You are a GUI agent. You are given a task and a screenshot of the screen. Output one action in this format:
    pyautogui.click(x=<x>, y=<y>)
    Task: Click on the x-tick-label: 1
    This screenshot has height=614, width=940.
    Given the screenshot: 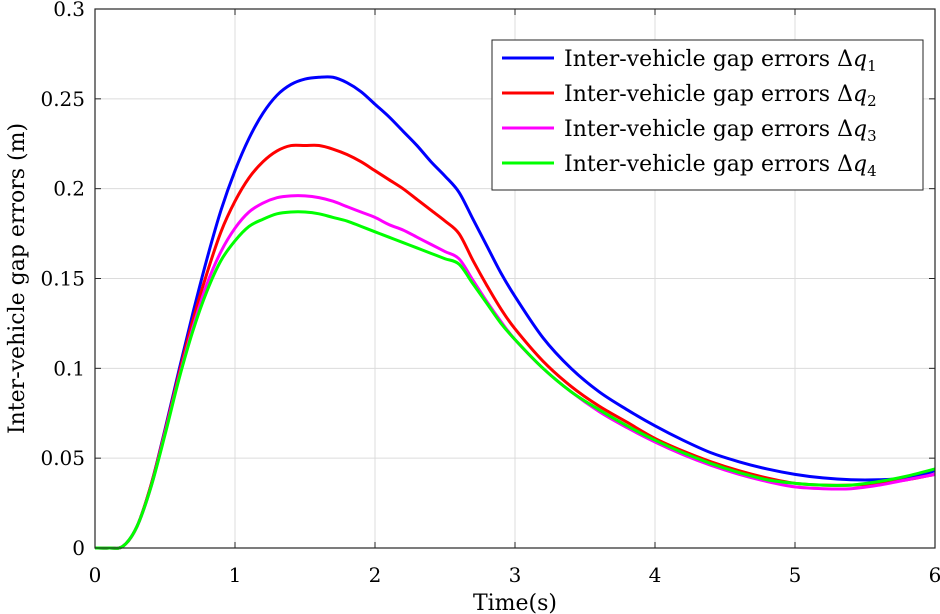 What is the action you would take?
    pyautogui.click(x=235, y=575)
    